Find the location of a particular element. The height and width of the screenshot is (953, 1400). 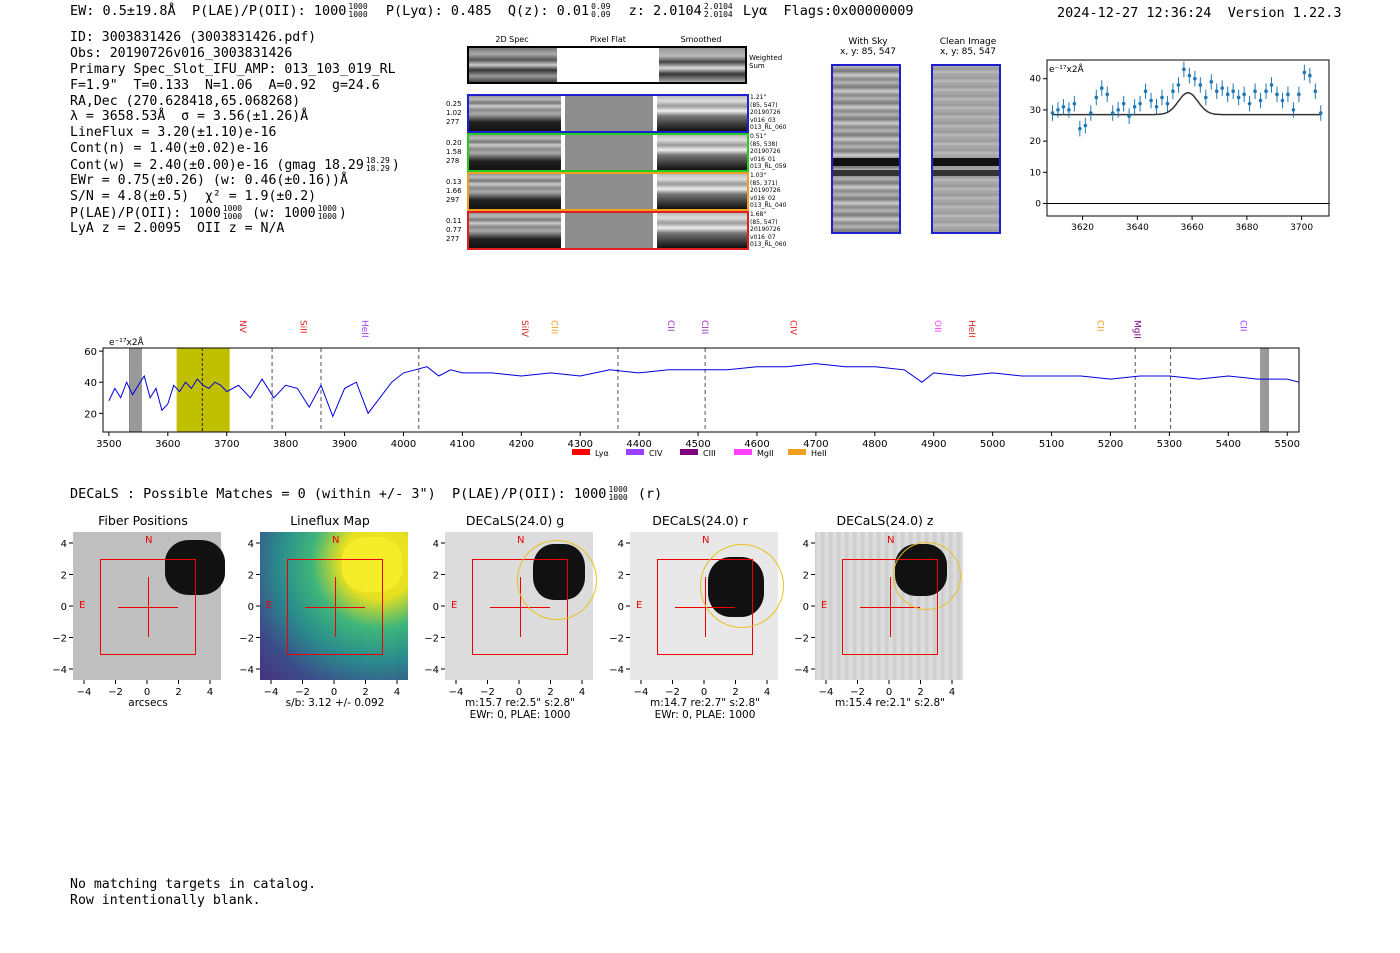

cutout-title: Lineflux Map is located at coordinates (330, 520).